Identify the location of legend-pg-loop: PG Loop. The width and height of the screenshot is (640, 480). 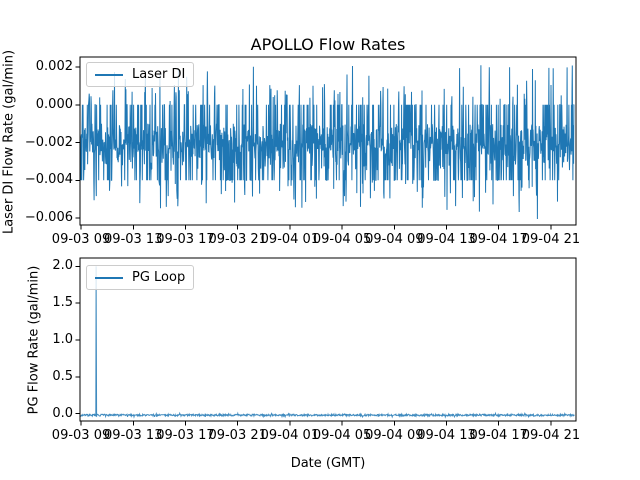
(140, 277).